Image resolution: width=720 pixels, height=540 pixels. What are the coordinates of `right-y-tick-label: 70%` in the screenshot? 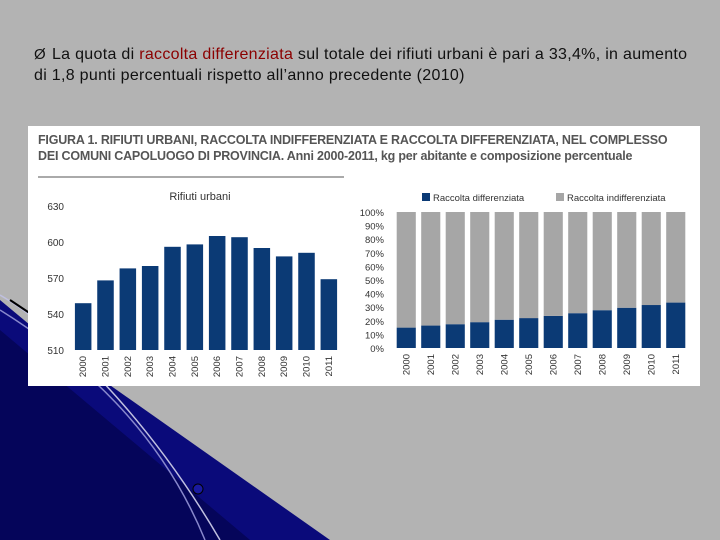 It's located at (375, 254).